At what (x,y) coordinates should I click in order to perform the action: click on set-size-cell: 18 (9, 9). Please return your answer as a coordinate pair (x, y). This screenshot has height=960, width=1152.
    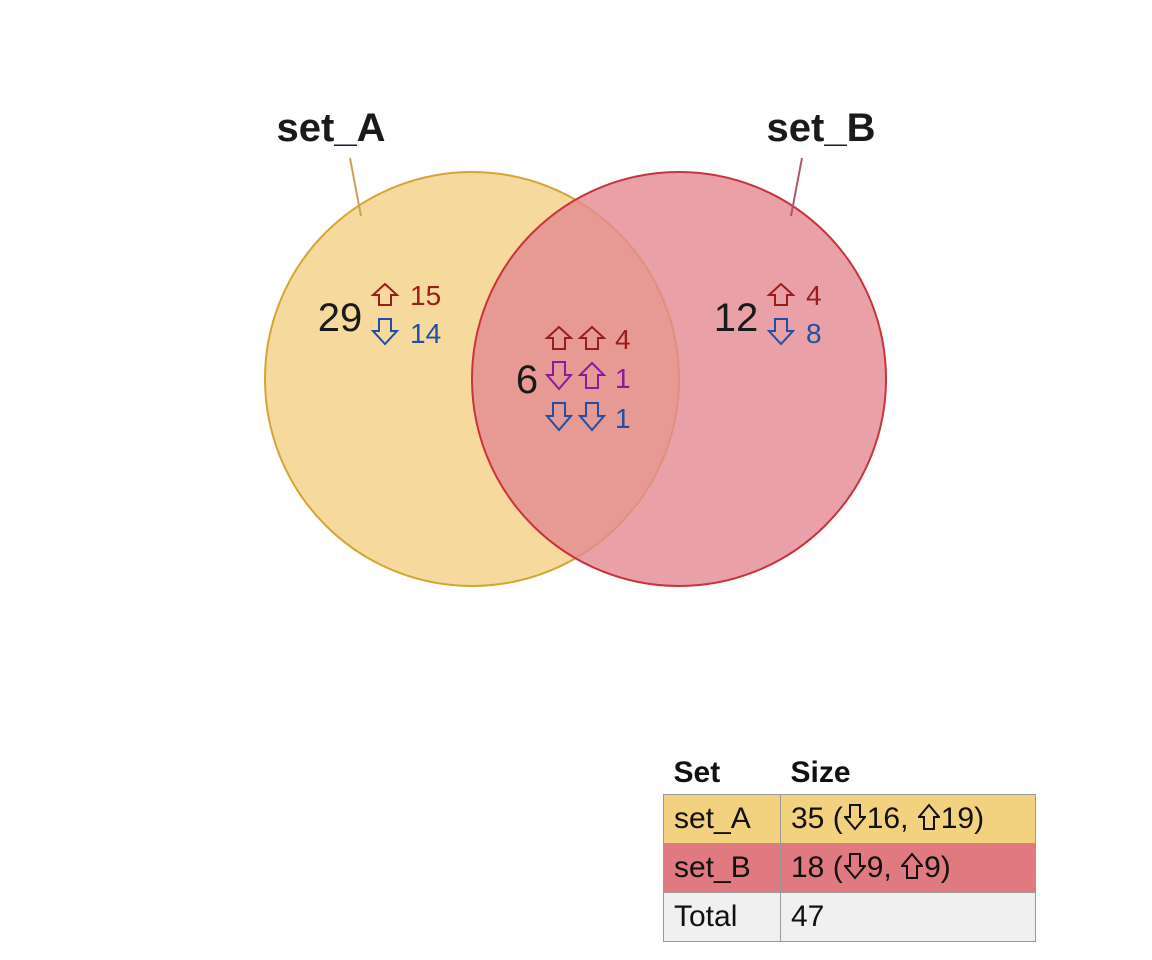
    Looking at the image, I should click on (908, 868).